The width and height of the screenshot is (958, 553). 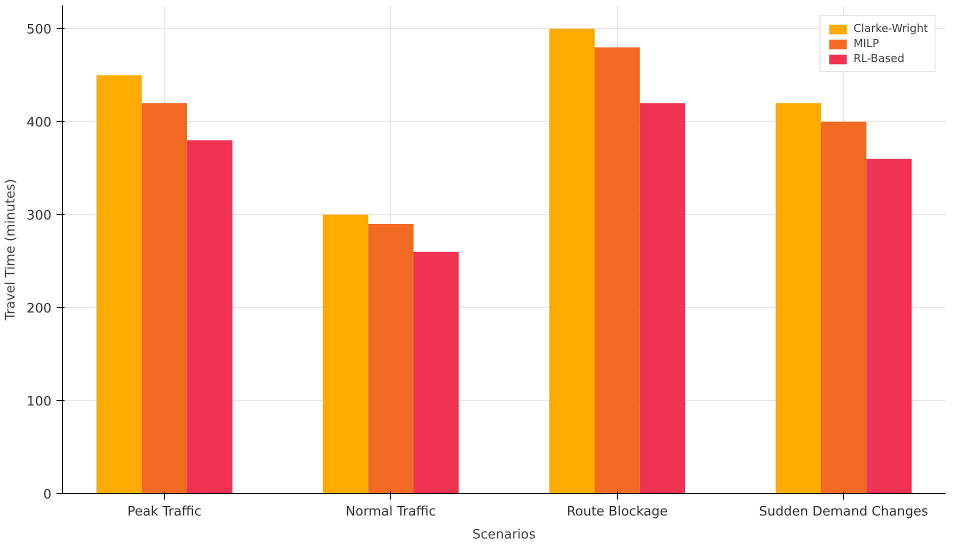 I want to click on y-tick-label: 300, so click(x=39, y=216).